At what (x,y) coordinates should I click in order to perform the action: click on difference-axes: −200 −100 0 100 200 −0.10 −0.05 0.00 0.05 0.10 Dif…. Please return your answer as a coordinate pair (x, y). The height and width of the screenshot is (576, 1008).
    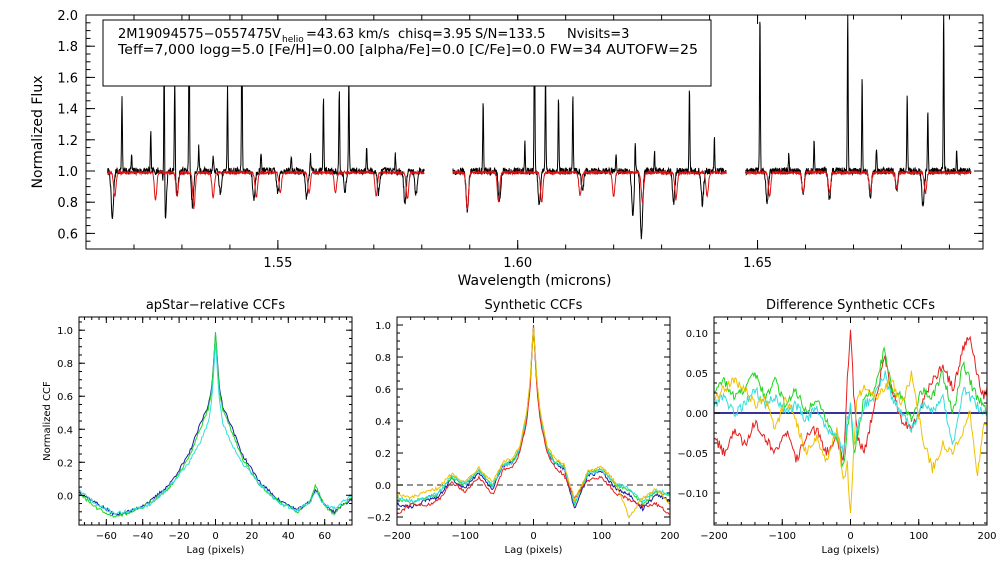
    Looking at the image, I should click on (836, 427).